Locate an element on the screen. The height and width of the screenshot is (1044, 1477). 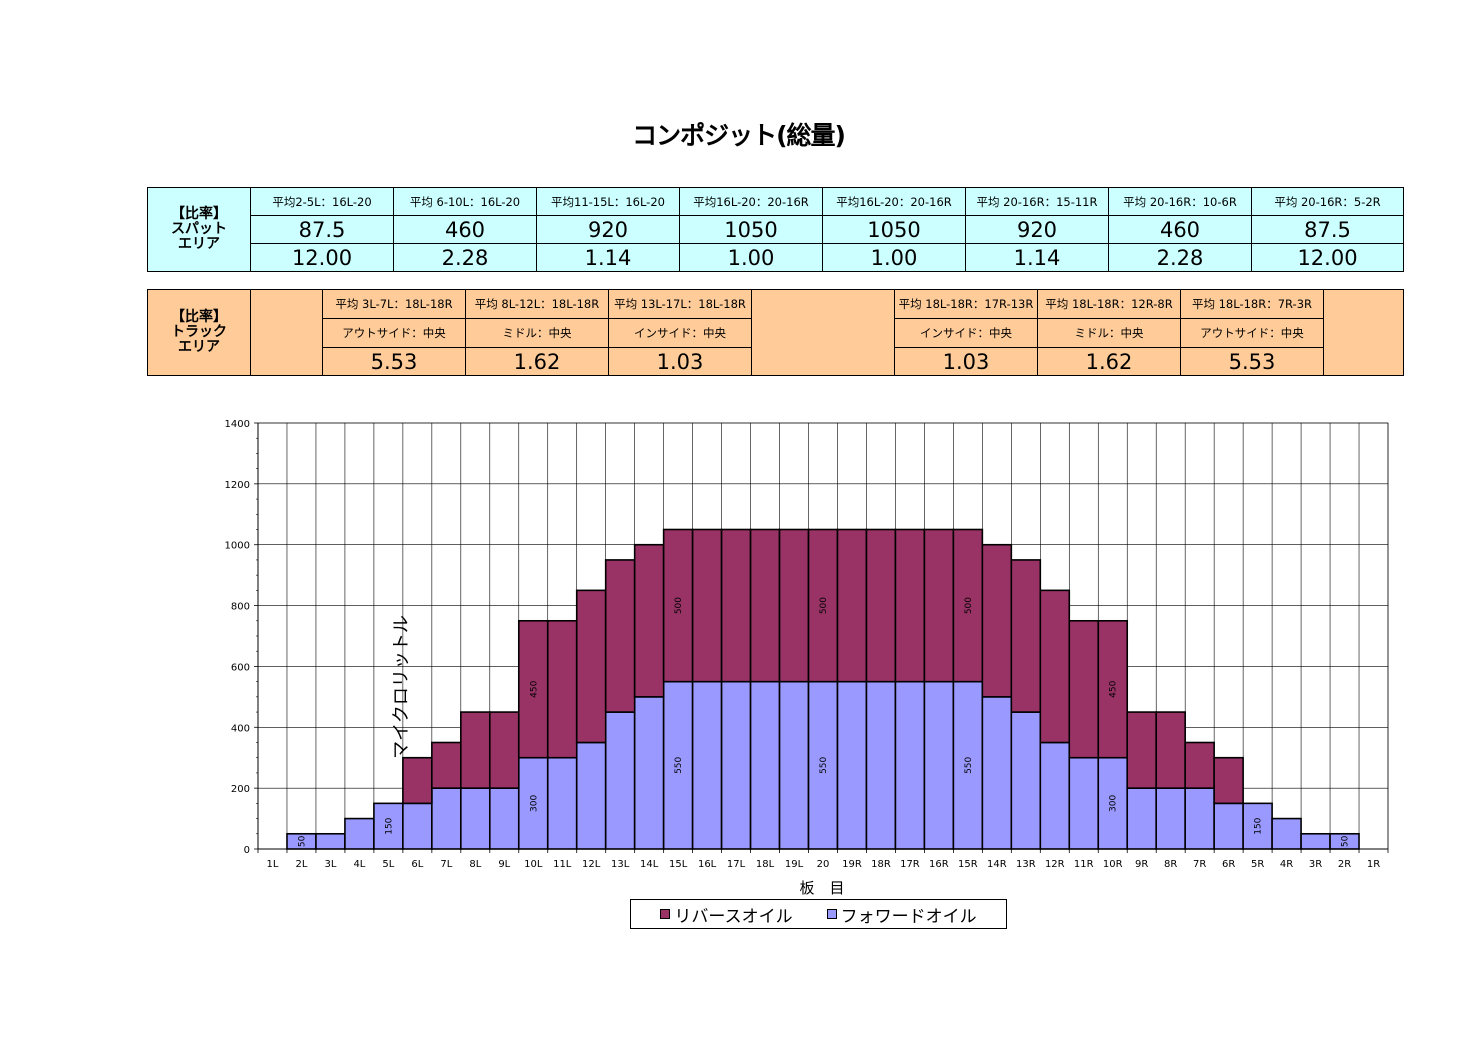
x-tick-label: 17L is located at coordinates (736, 864).